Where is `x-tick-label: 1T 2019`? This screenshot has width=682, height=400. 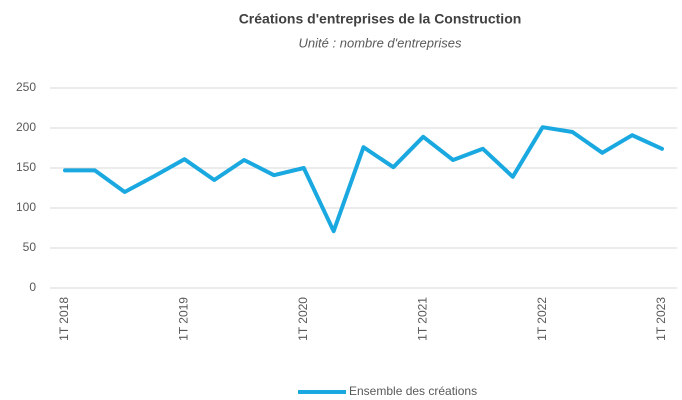
x-tick-label: 1T 2019 is located at coordinates (184, 319).